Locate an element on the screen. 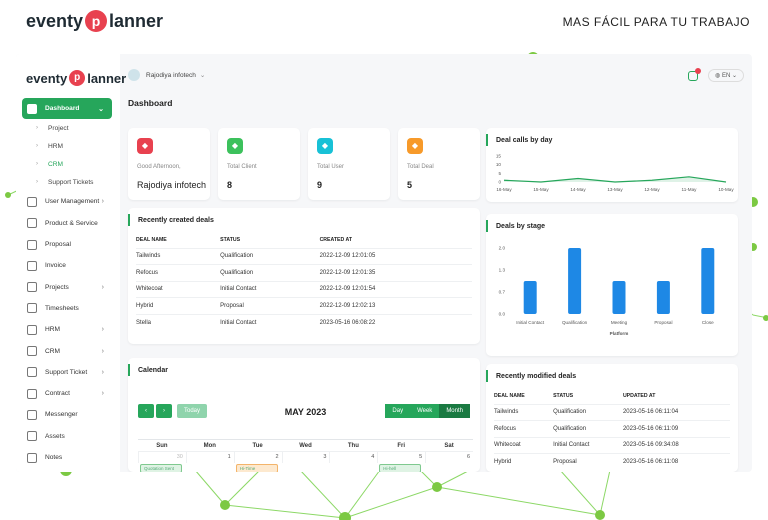 The image size is (768, 520). calendar-weekdays: Sun Mon Tue Wed Thu Fri Sat is located at coordinates (305, 445).